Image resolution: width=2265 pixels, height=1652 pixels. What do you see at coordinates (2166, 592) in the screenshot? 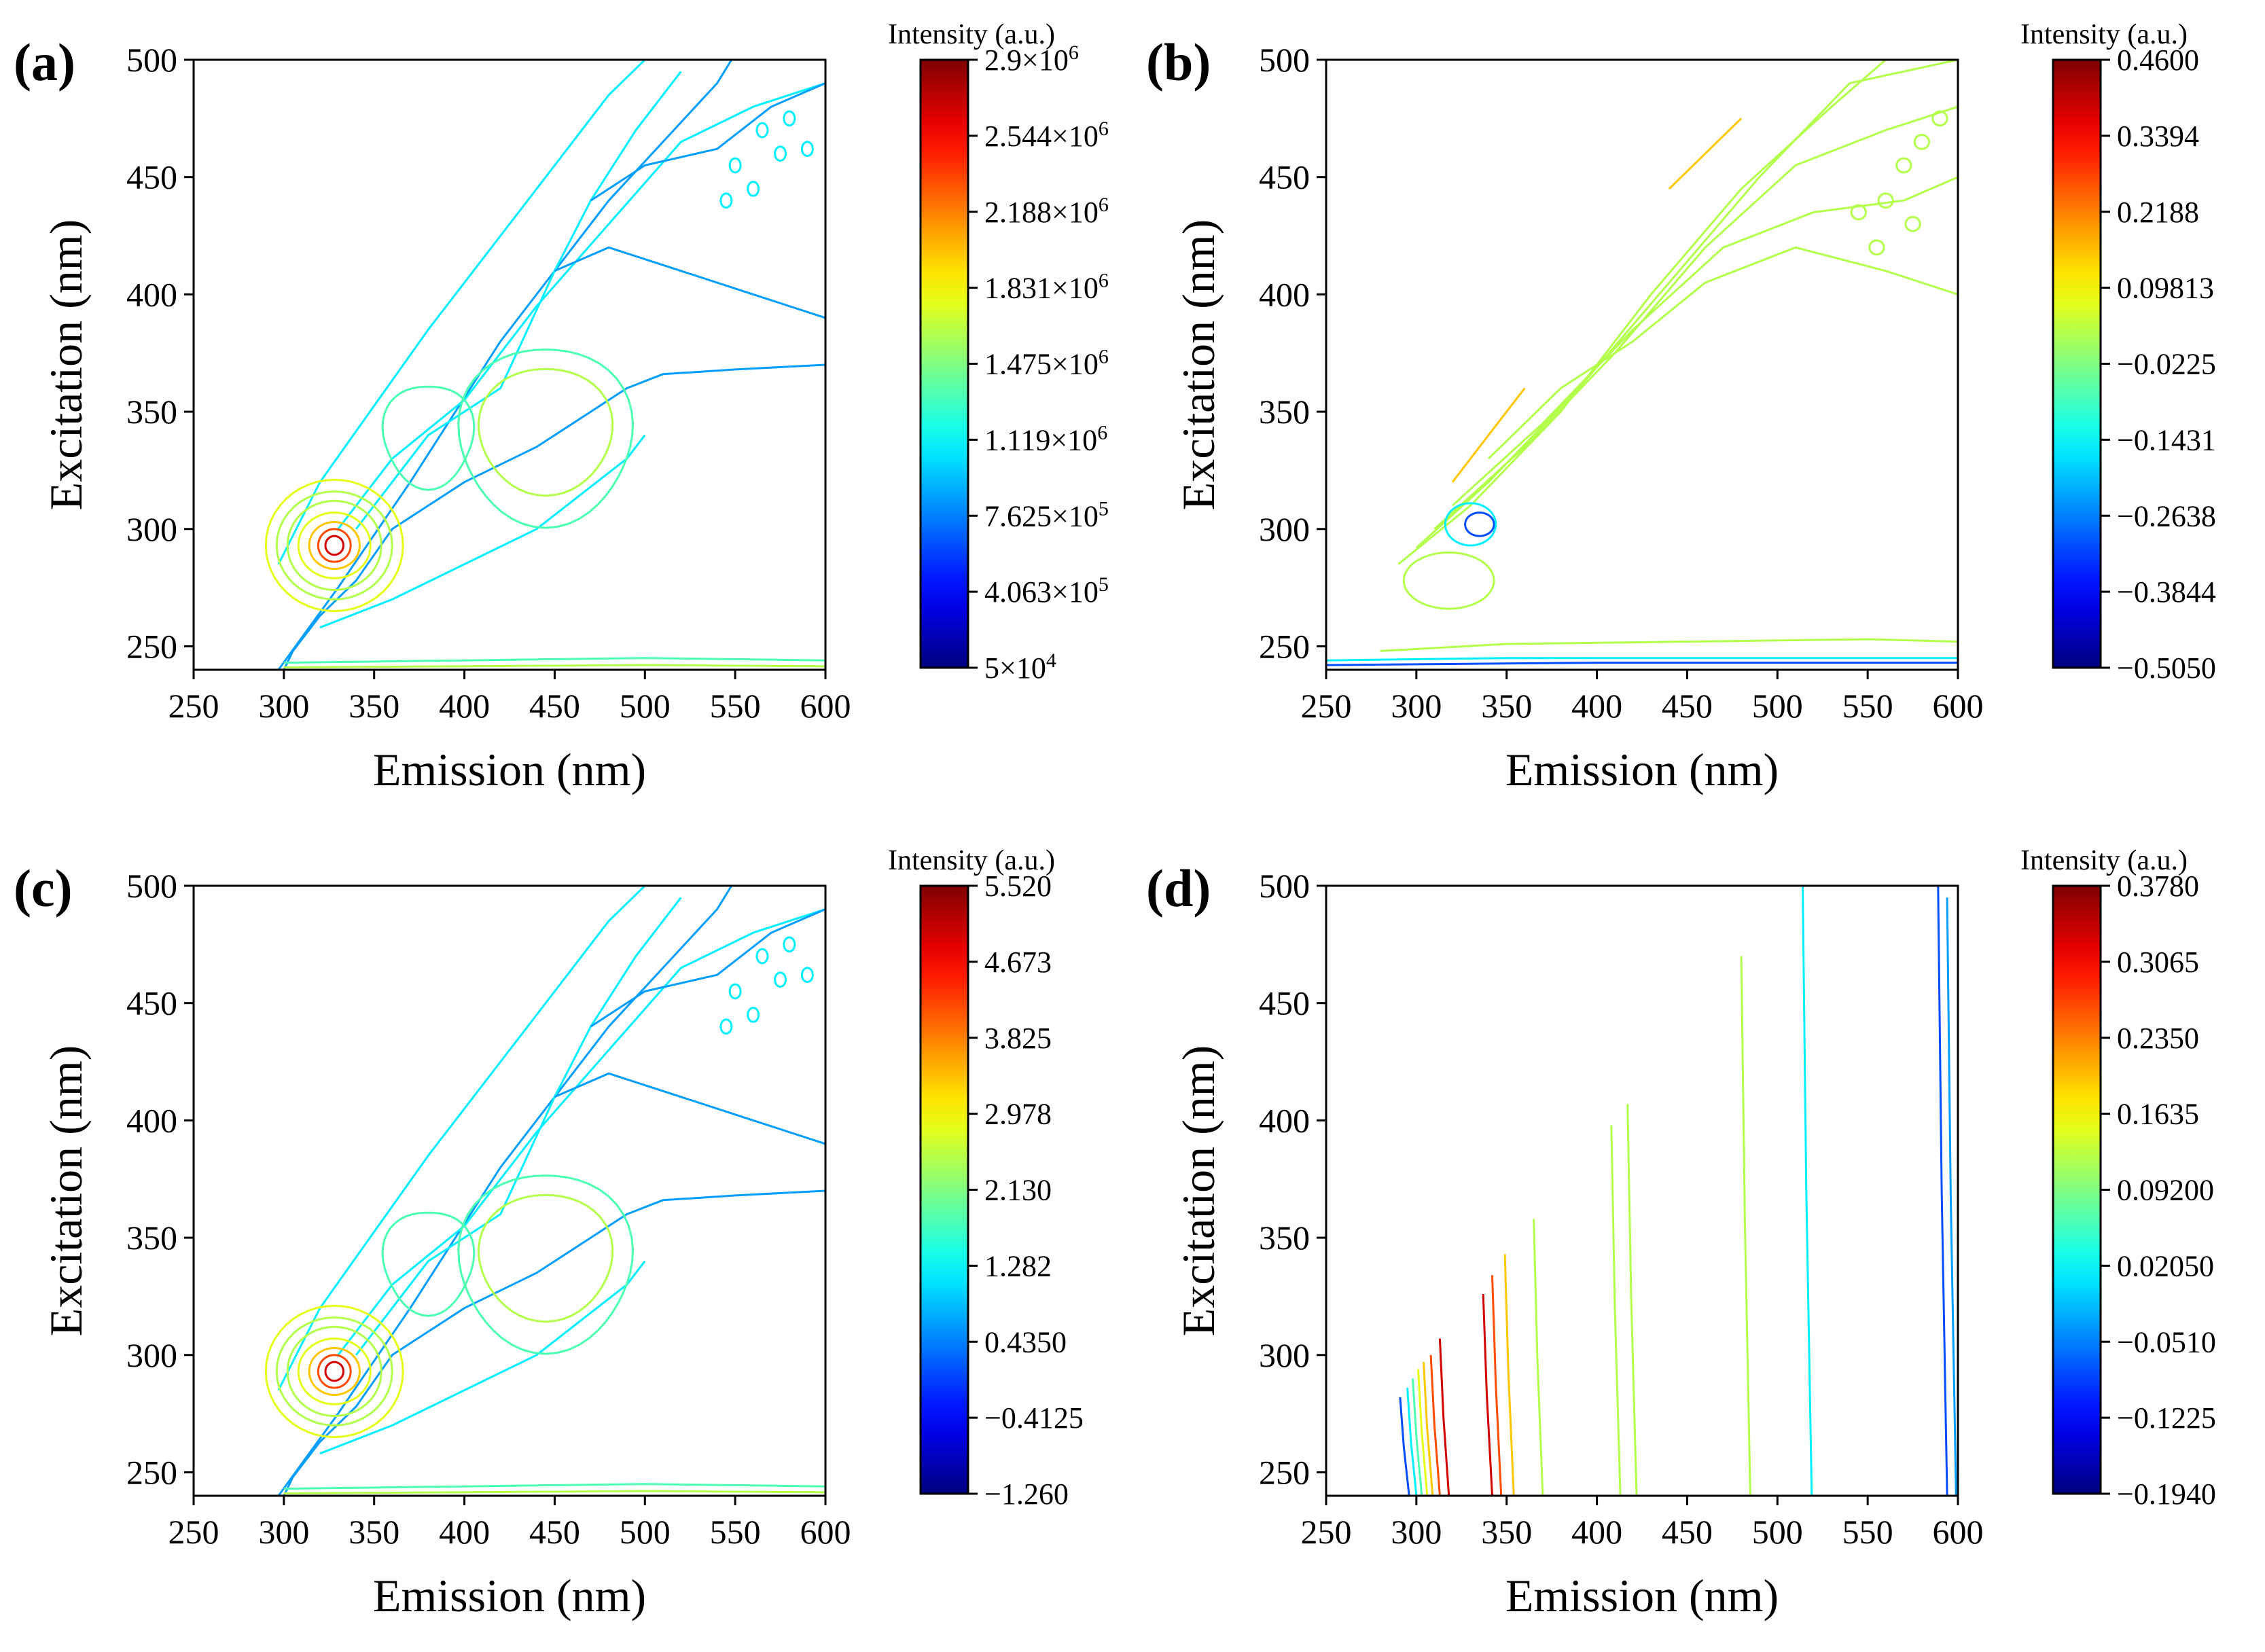
I see `colorbar-label: −0.3844` at bounding box center [2166, 592].